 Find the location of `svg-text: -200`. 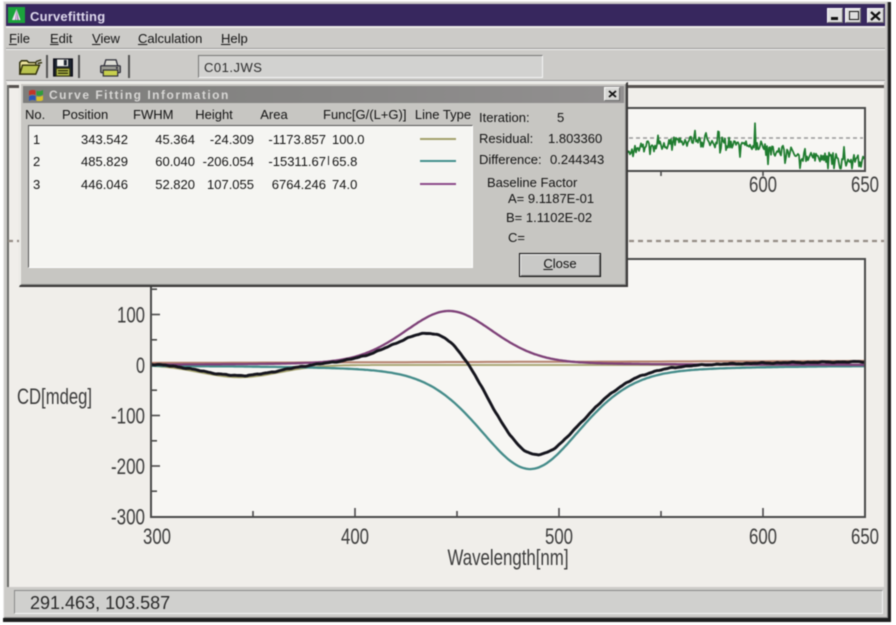

svg-text: -200 is located at coordinates (128, 466).